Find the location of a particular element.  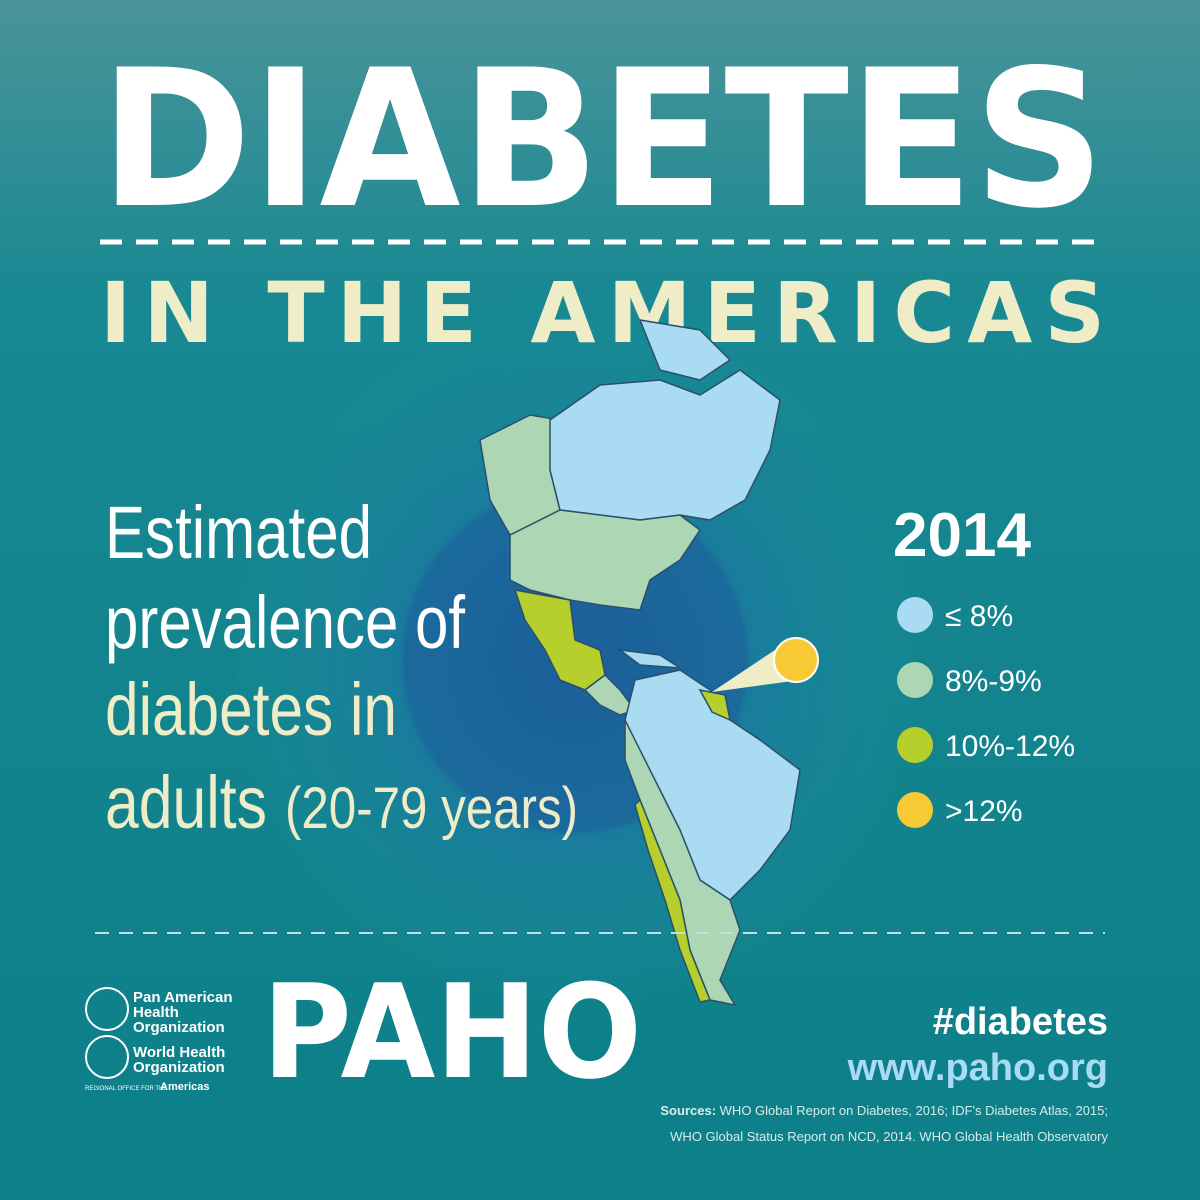

legend-label: >12% is located at coordinates (984, 811).